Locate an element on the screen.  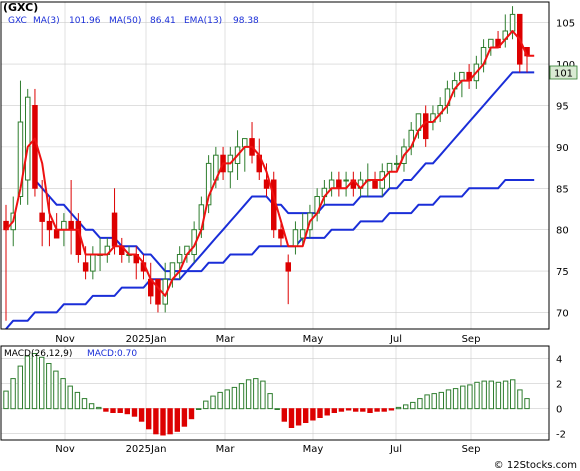
chart-title: (GXC) is located at coordinates (20, 7).